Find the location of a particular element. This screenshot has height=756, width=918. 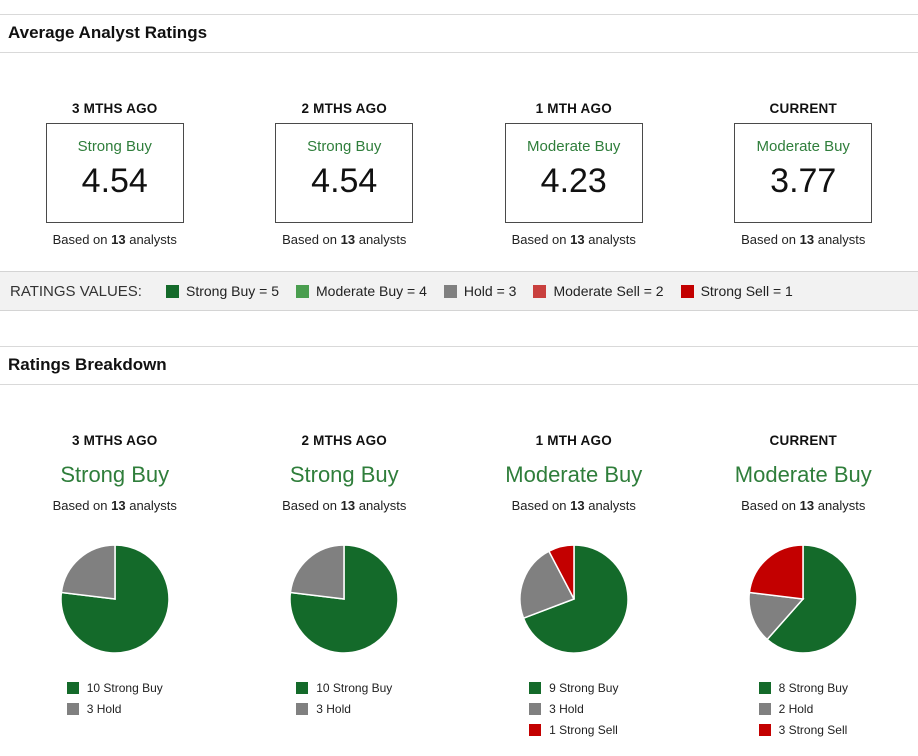

pie-legend-item: 1 Strong Sell is located at coordinates (573, 730).